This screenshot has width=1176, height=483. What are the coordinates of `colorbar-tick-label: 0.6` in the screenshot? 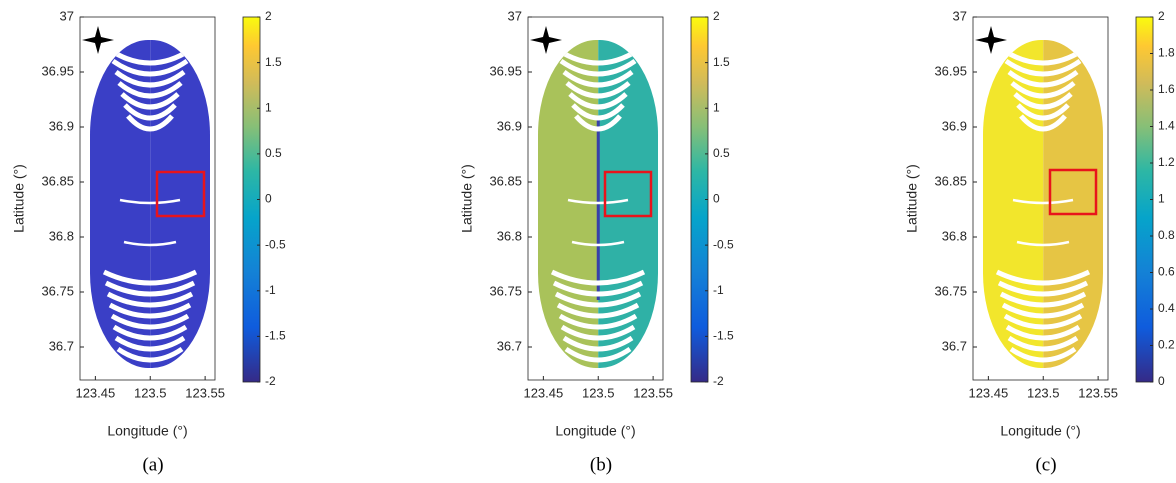 It's located at (1166, 272).